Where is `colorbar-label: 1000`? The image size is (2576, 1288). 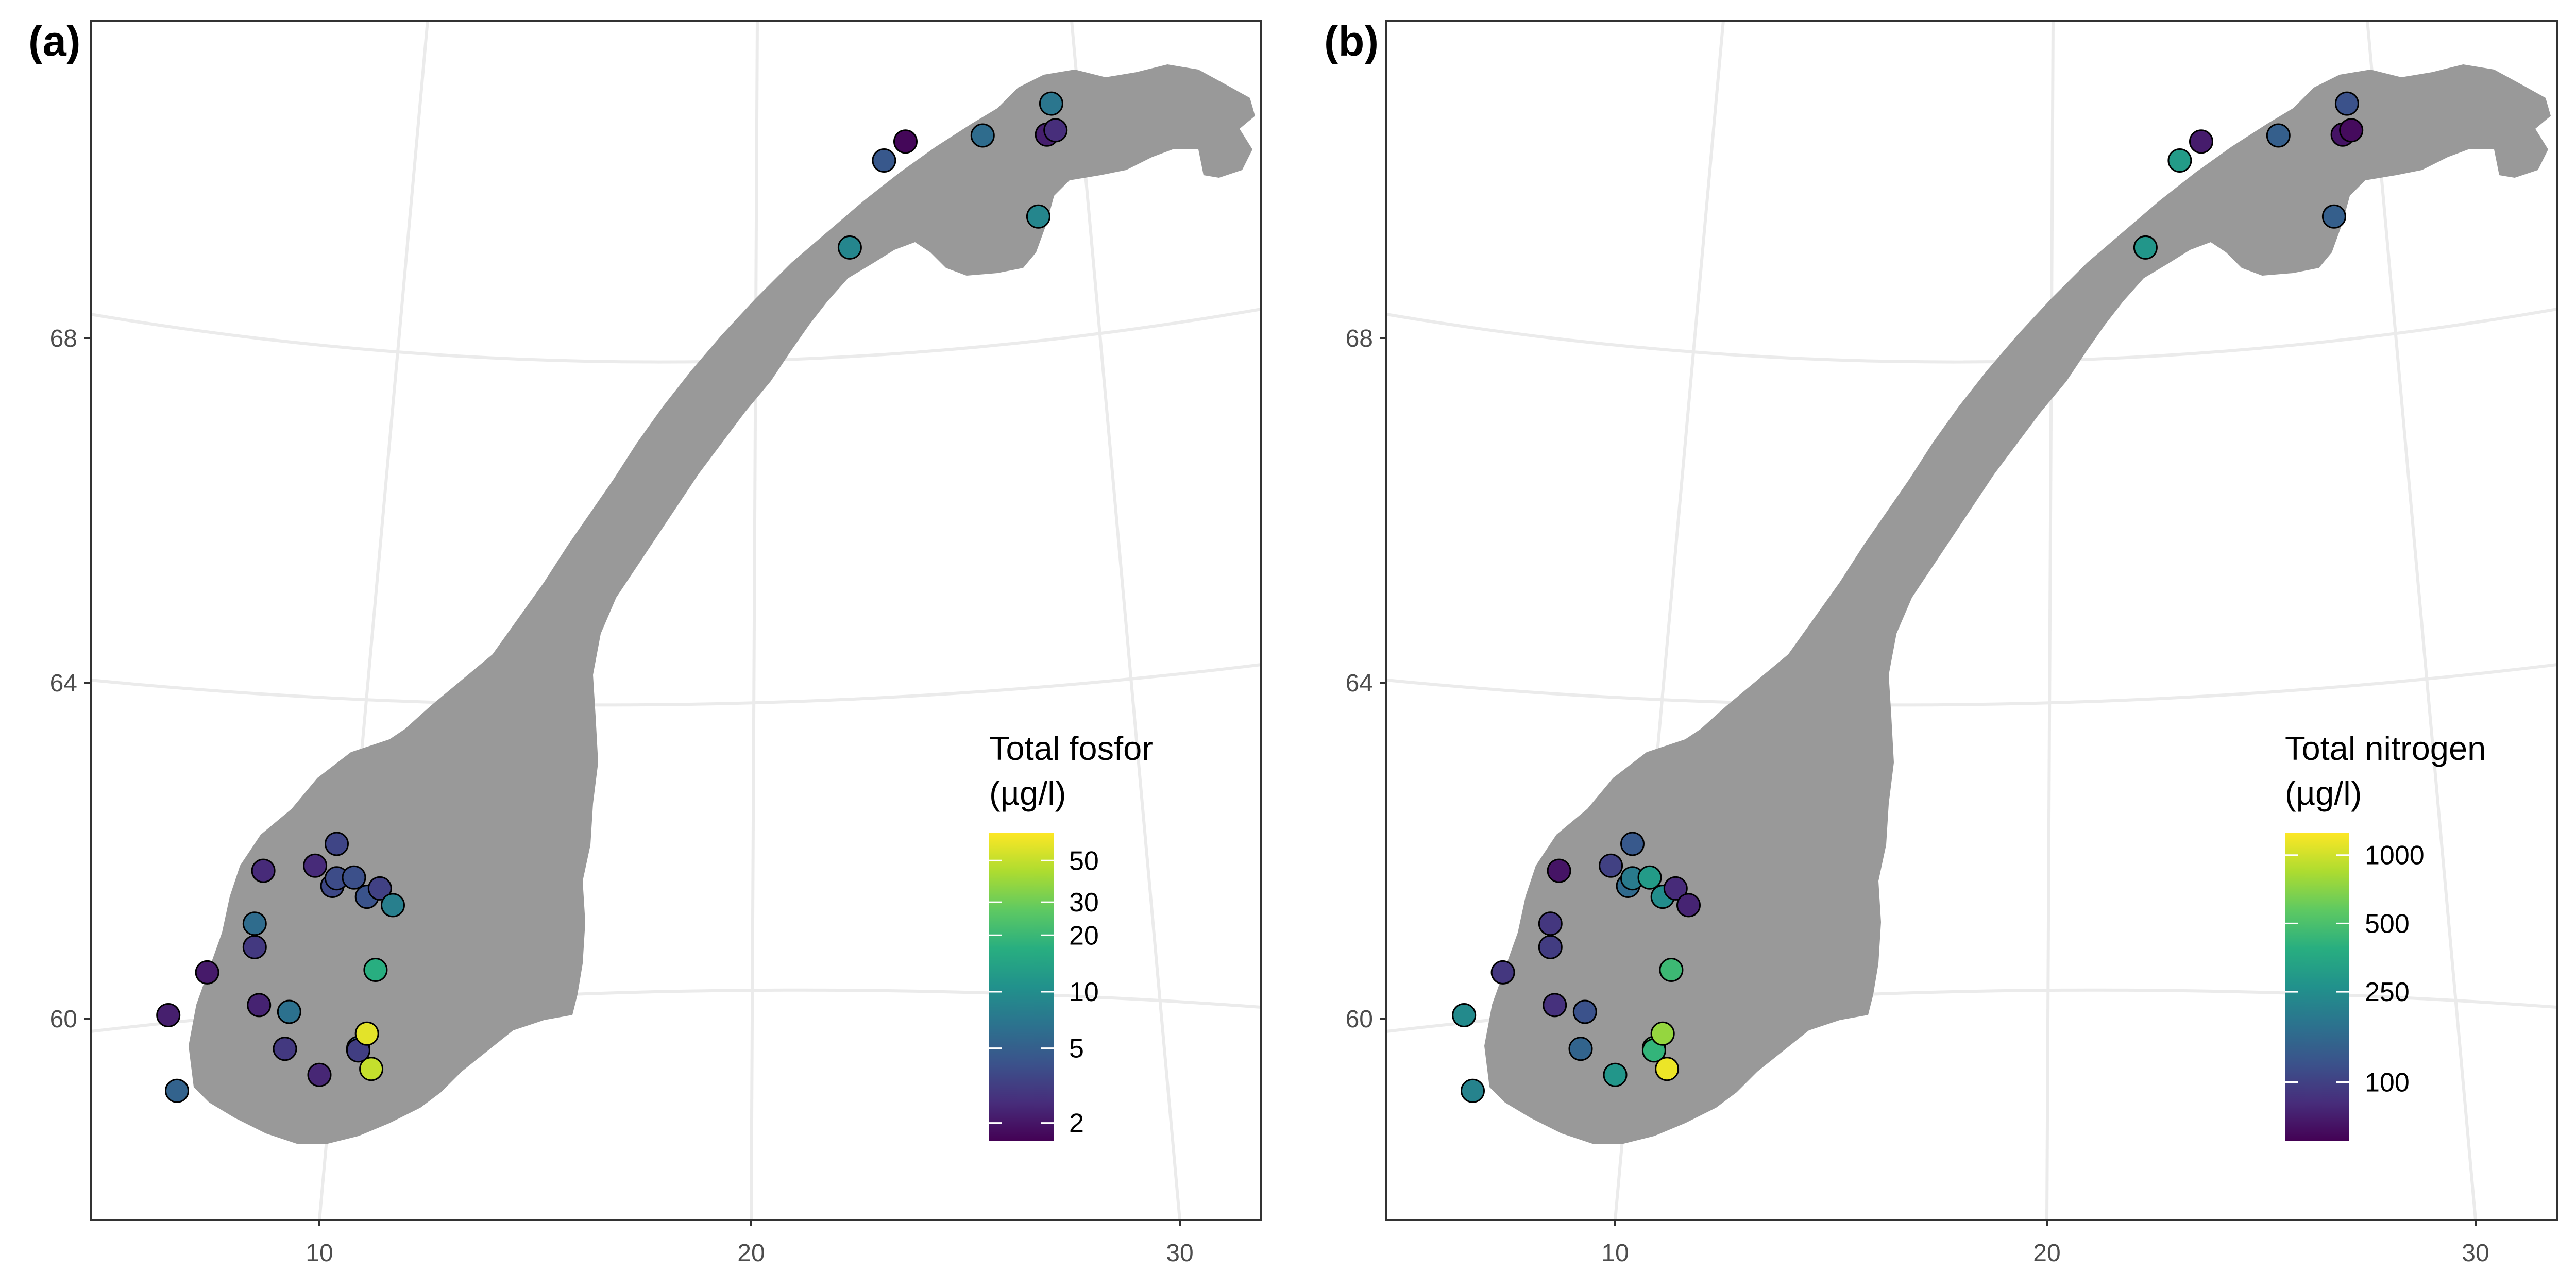
colorbar-label: 1000 is located at coordinates (2395, 856).